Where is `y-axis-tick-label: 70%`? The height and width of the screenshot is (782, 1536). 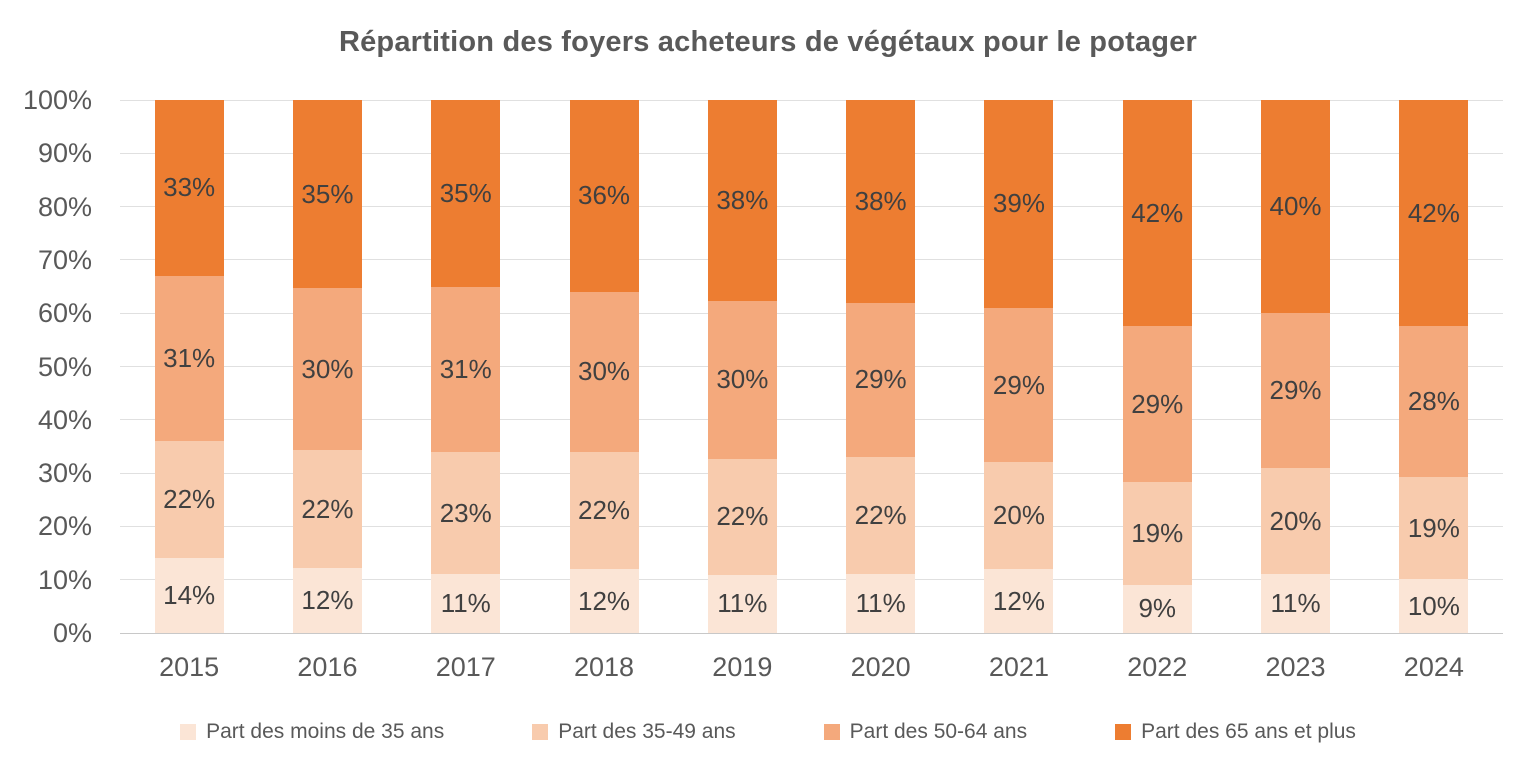
y-axis-tick-label: 70% is located at coordinates (64, 259).